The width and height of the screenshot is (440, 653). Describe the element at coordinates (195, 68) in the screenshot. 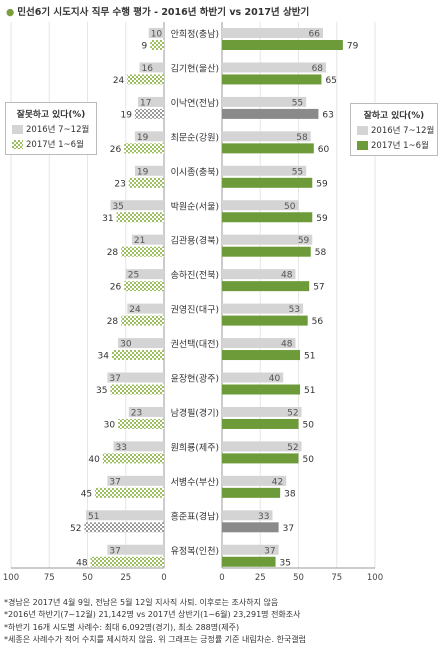

I see `category-label: 김기현(울산)` at that location.